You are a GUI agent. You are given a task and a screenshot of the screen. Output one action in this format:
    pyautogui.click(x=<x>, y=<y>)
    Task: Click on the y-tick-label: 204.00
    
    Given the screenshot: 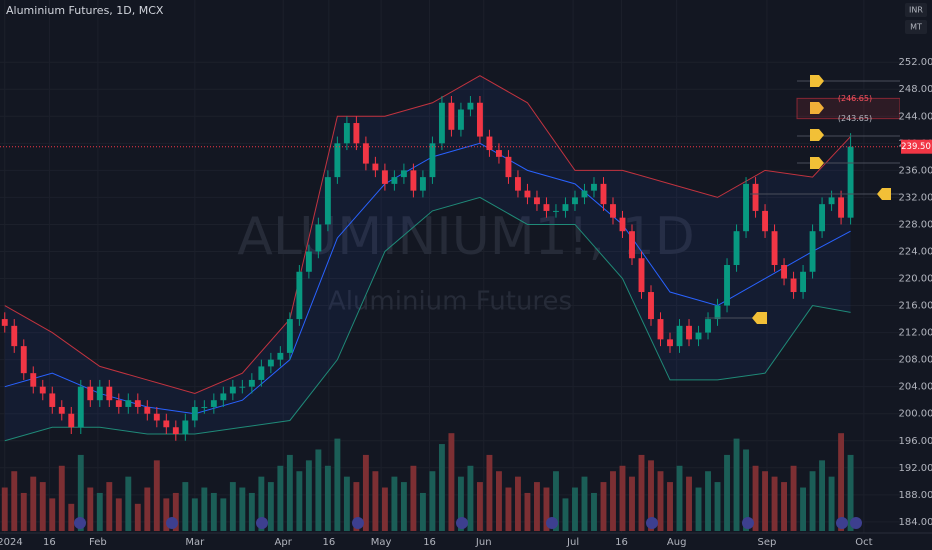 What is the action you would take?
    pyautogui.click(x=915, y=387)
    